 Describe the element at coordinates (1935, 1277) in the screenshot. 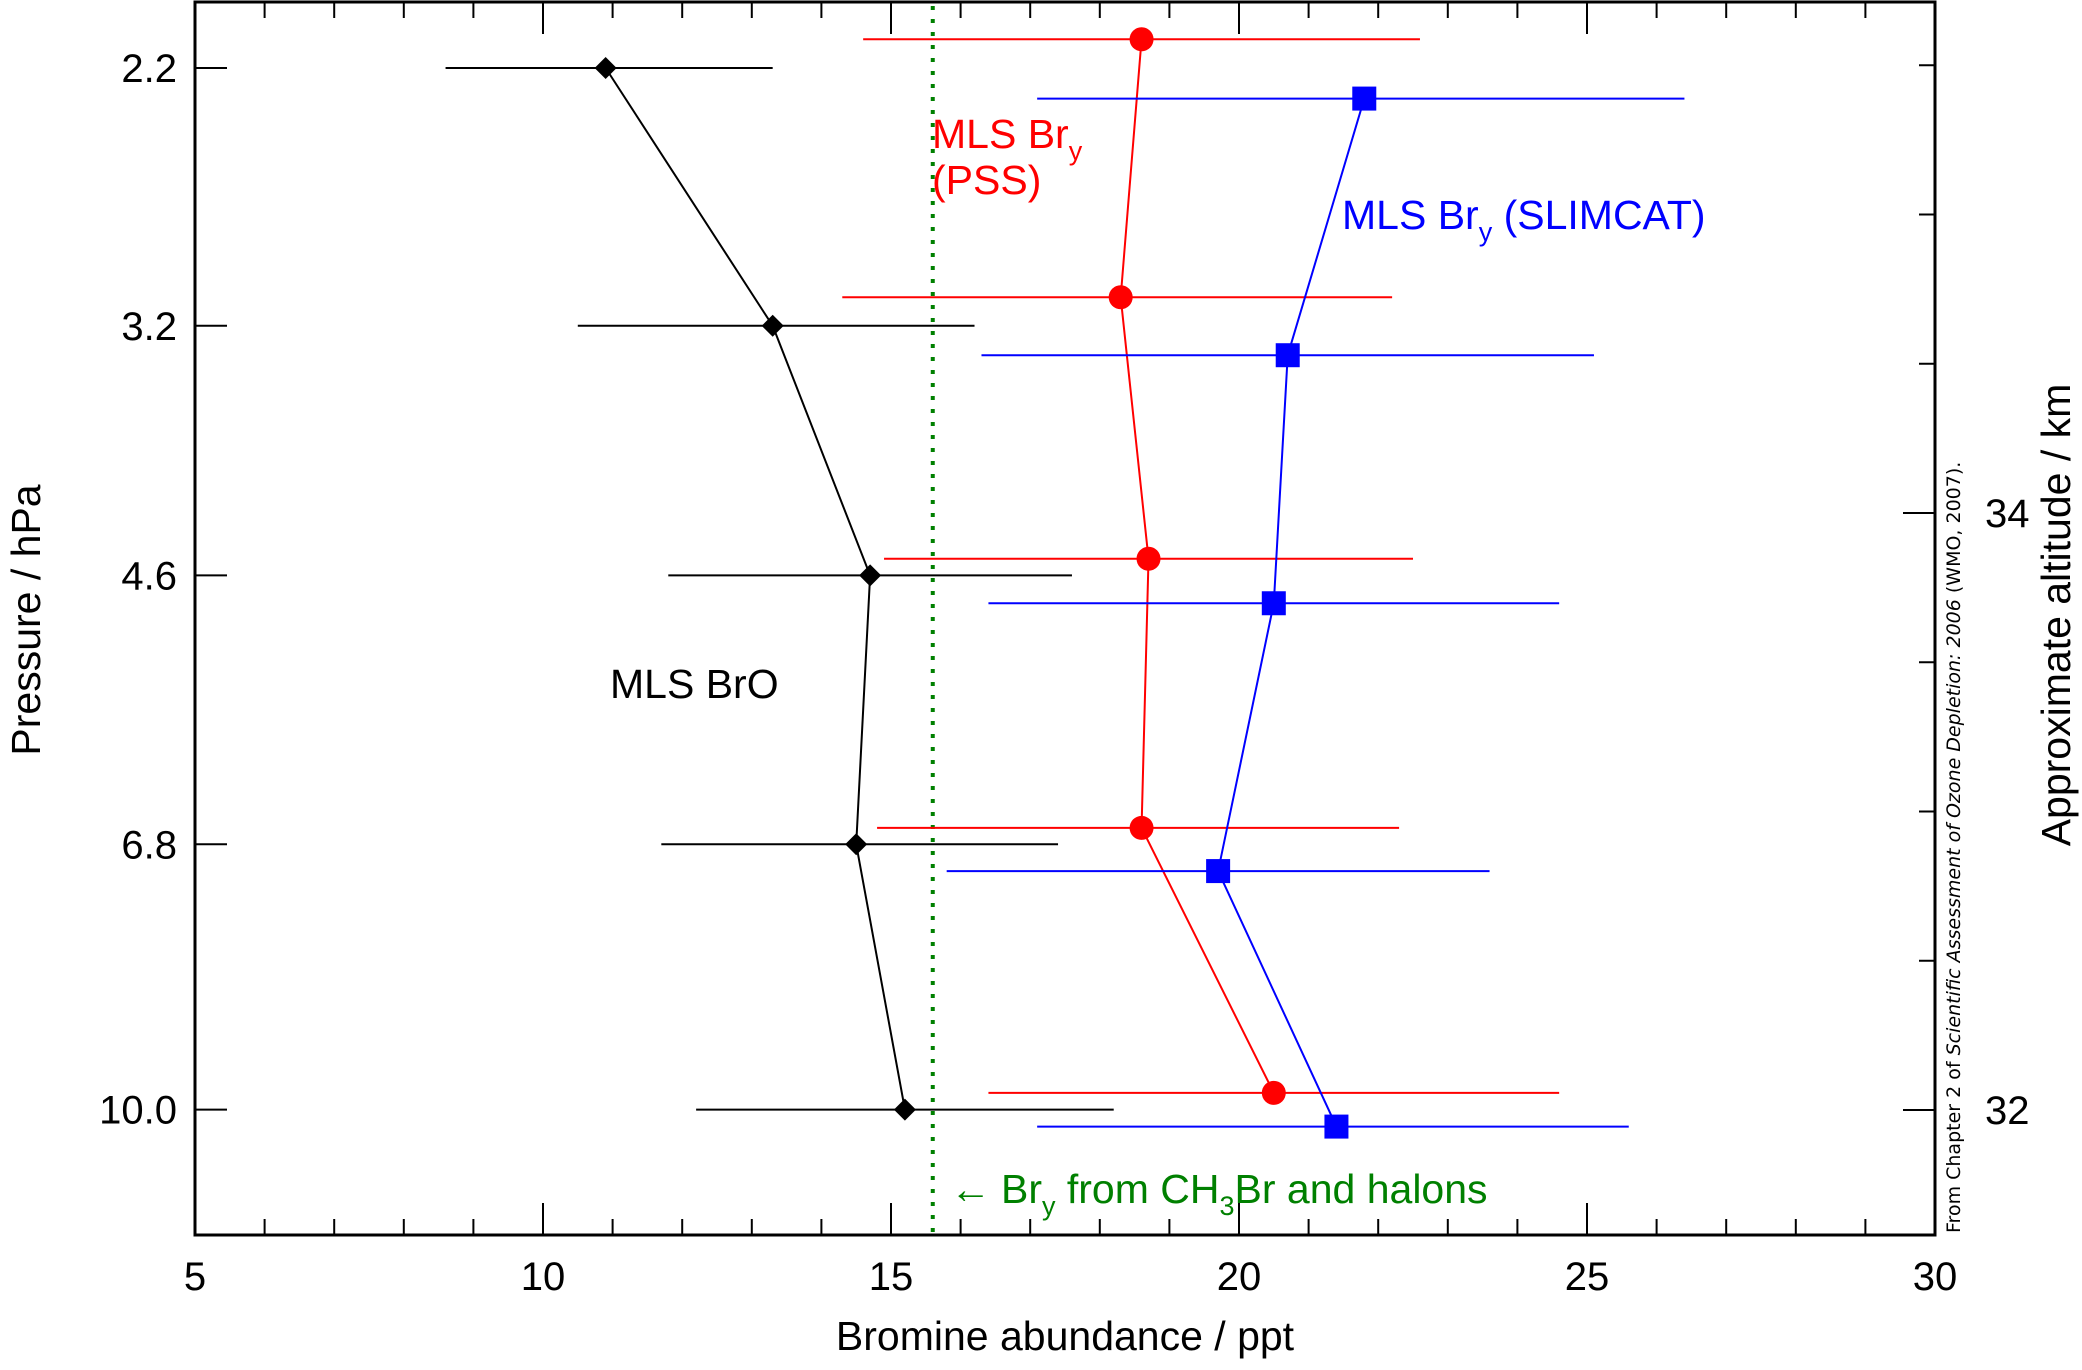

I see `x-tick-label: 30` at that location.